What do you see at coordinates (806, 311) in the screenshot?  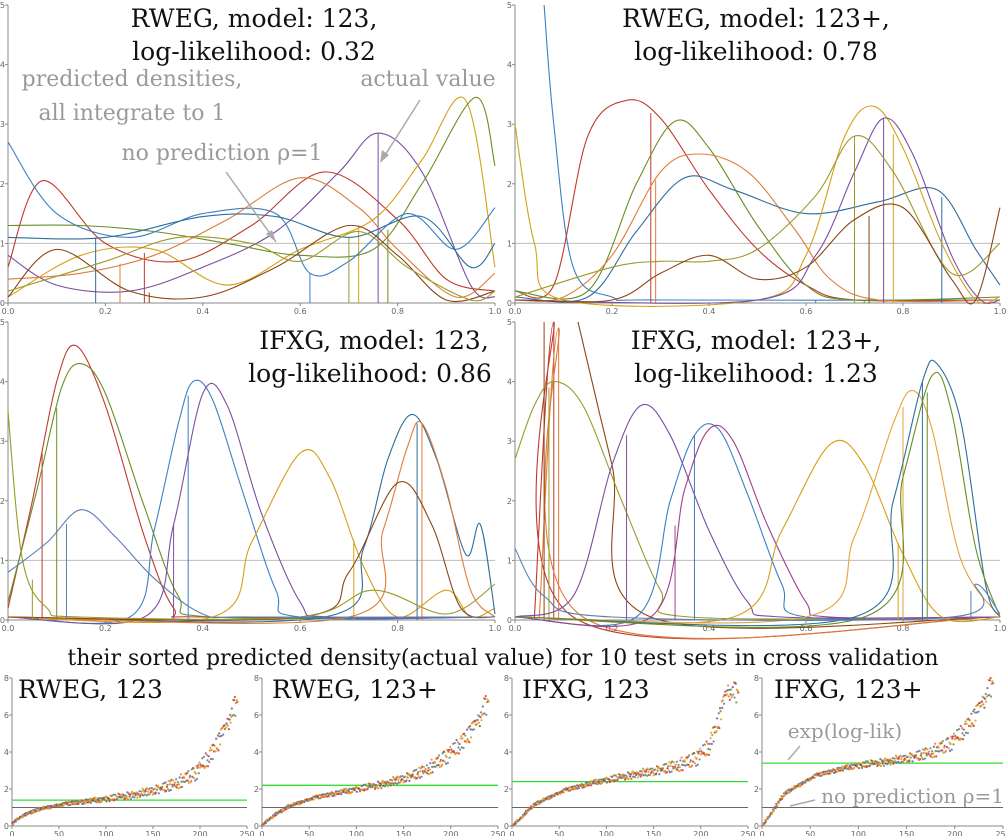 I see `x-tick-label: 0.6` at bounding box center [806, 311].